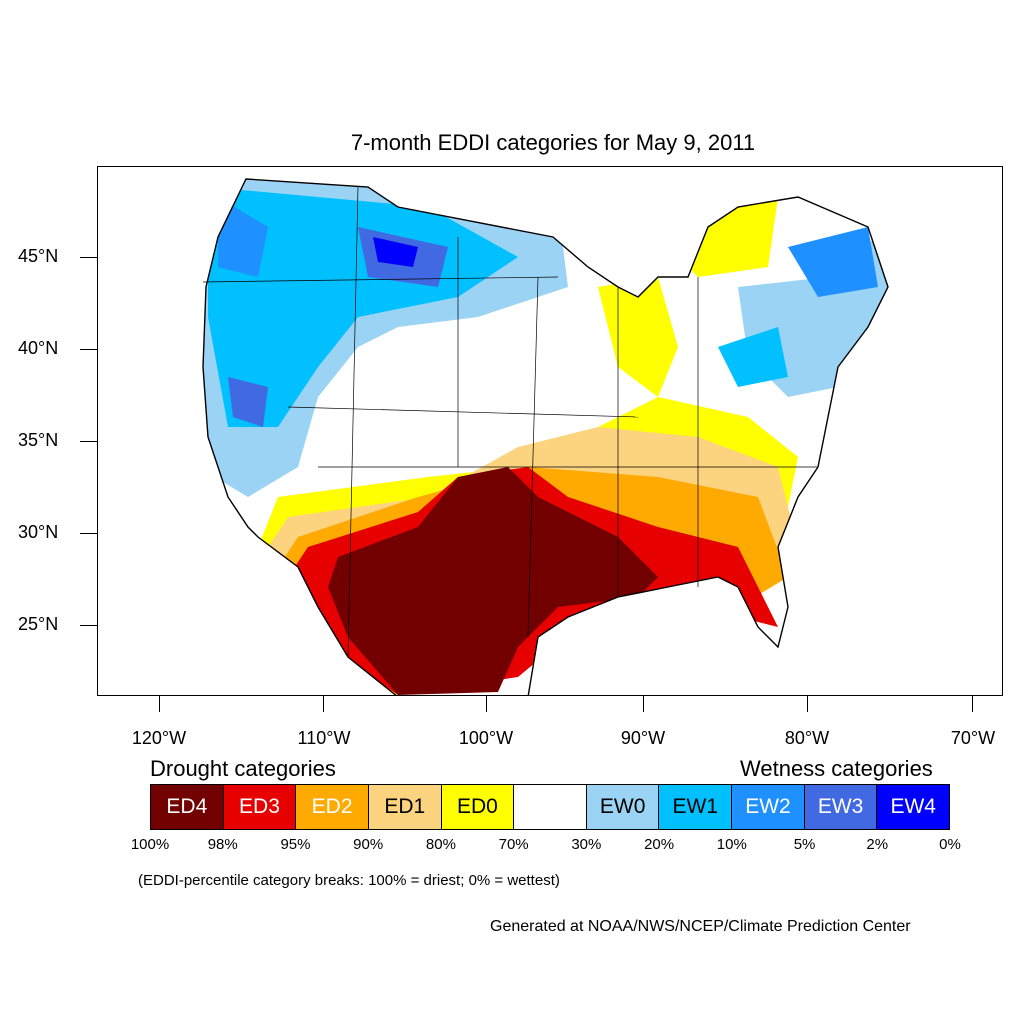  Describe the element at coordinates (368, 844) in the screenshot. I see `percentile-break: 90%` at that location.